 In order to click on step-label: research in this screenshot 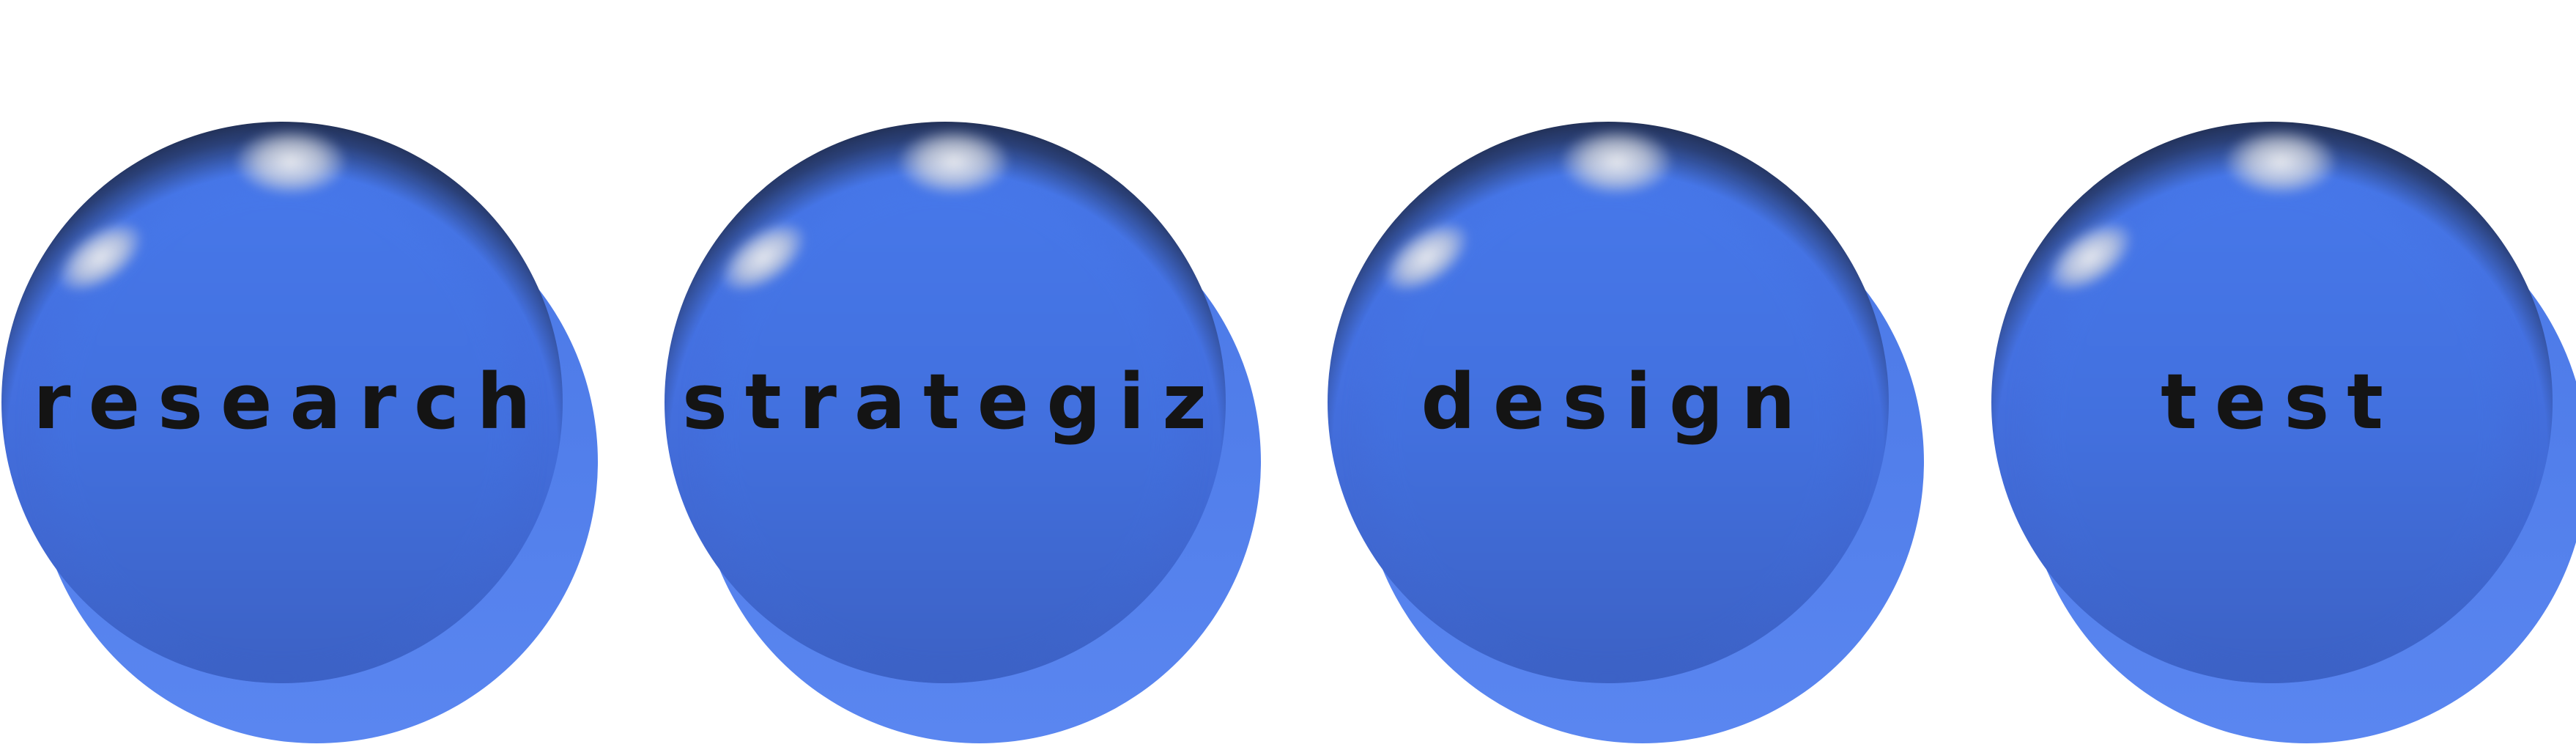, I will do `click(291, 401)`.